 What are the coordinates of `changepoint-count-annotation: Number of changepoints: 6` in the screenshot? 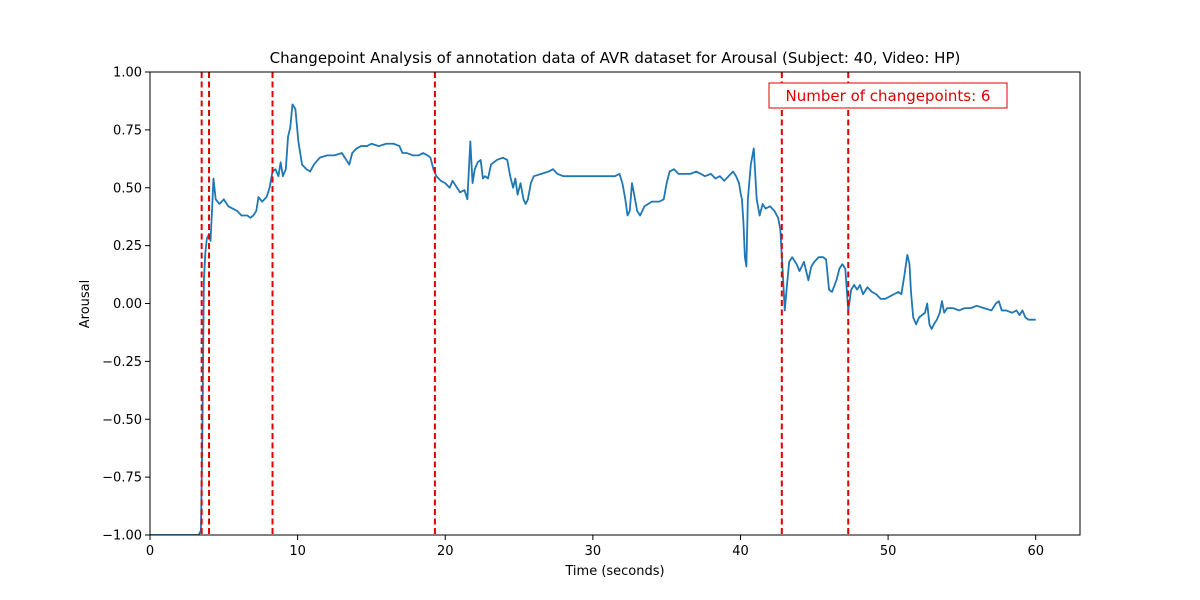 It's located at (888, 95).